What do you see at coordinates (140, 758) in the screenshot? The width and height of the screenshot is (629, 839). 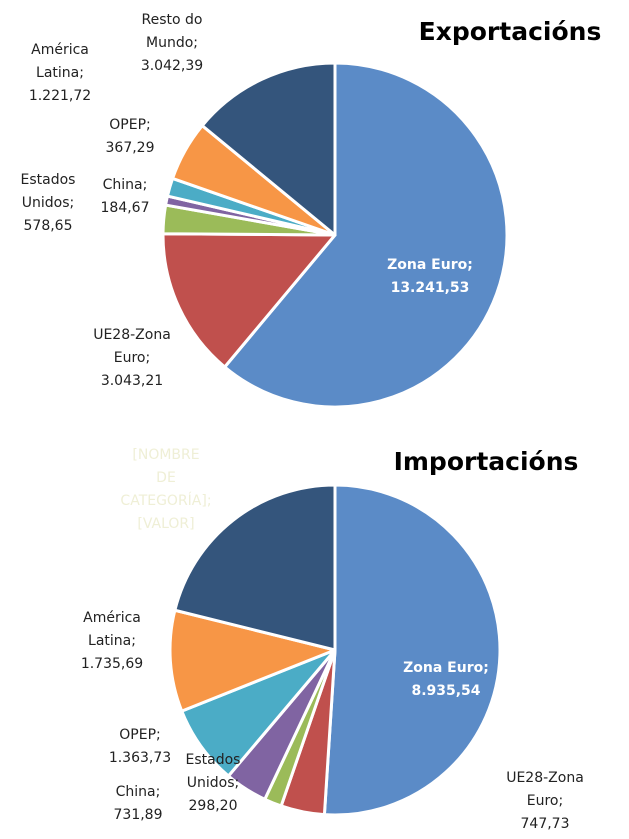 I see `label-value: 1.363,73` at bounding box center [140, 758].